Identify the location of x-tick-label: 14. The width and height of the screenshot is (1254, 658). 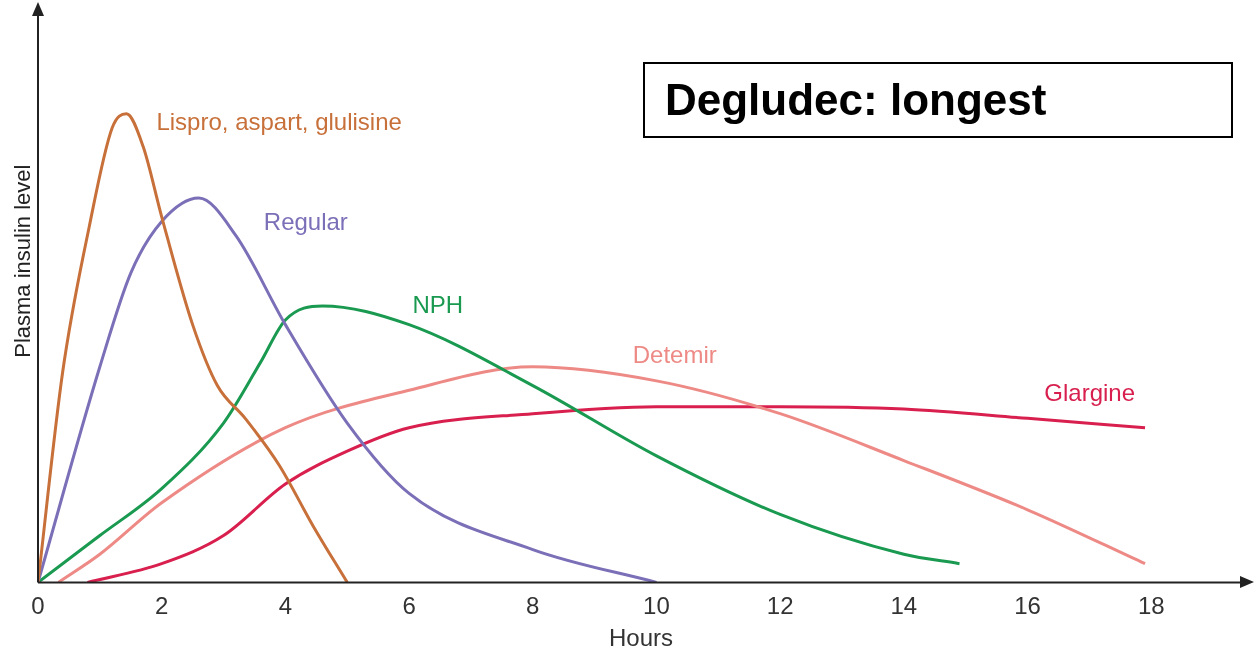
(904, 606).